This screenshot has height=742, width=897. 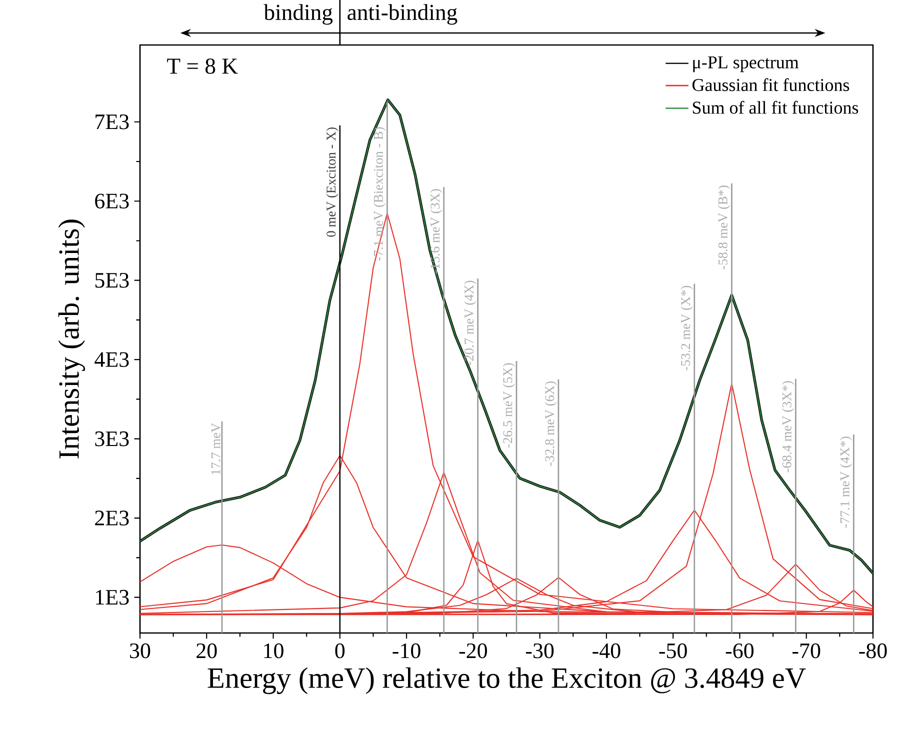 What do you see at coordinates (403, 14) in the screenshot?
I see `text: anti-binding` at bounding box center [403, 14].